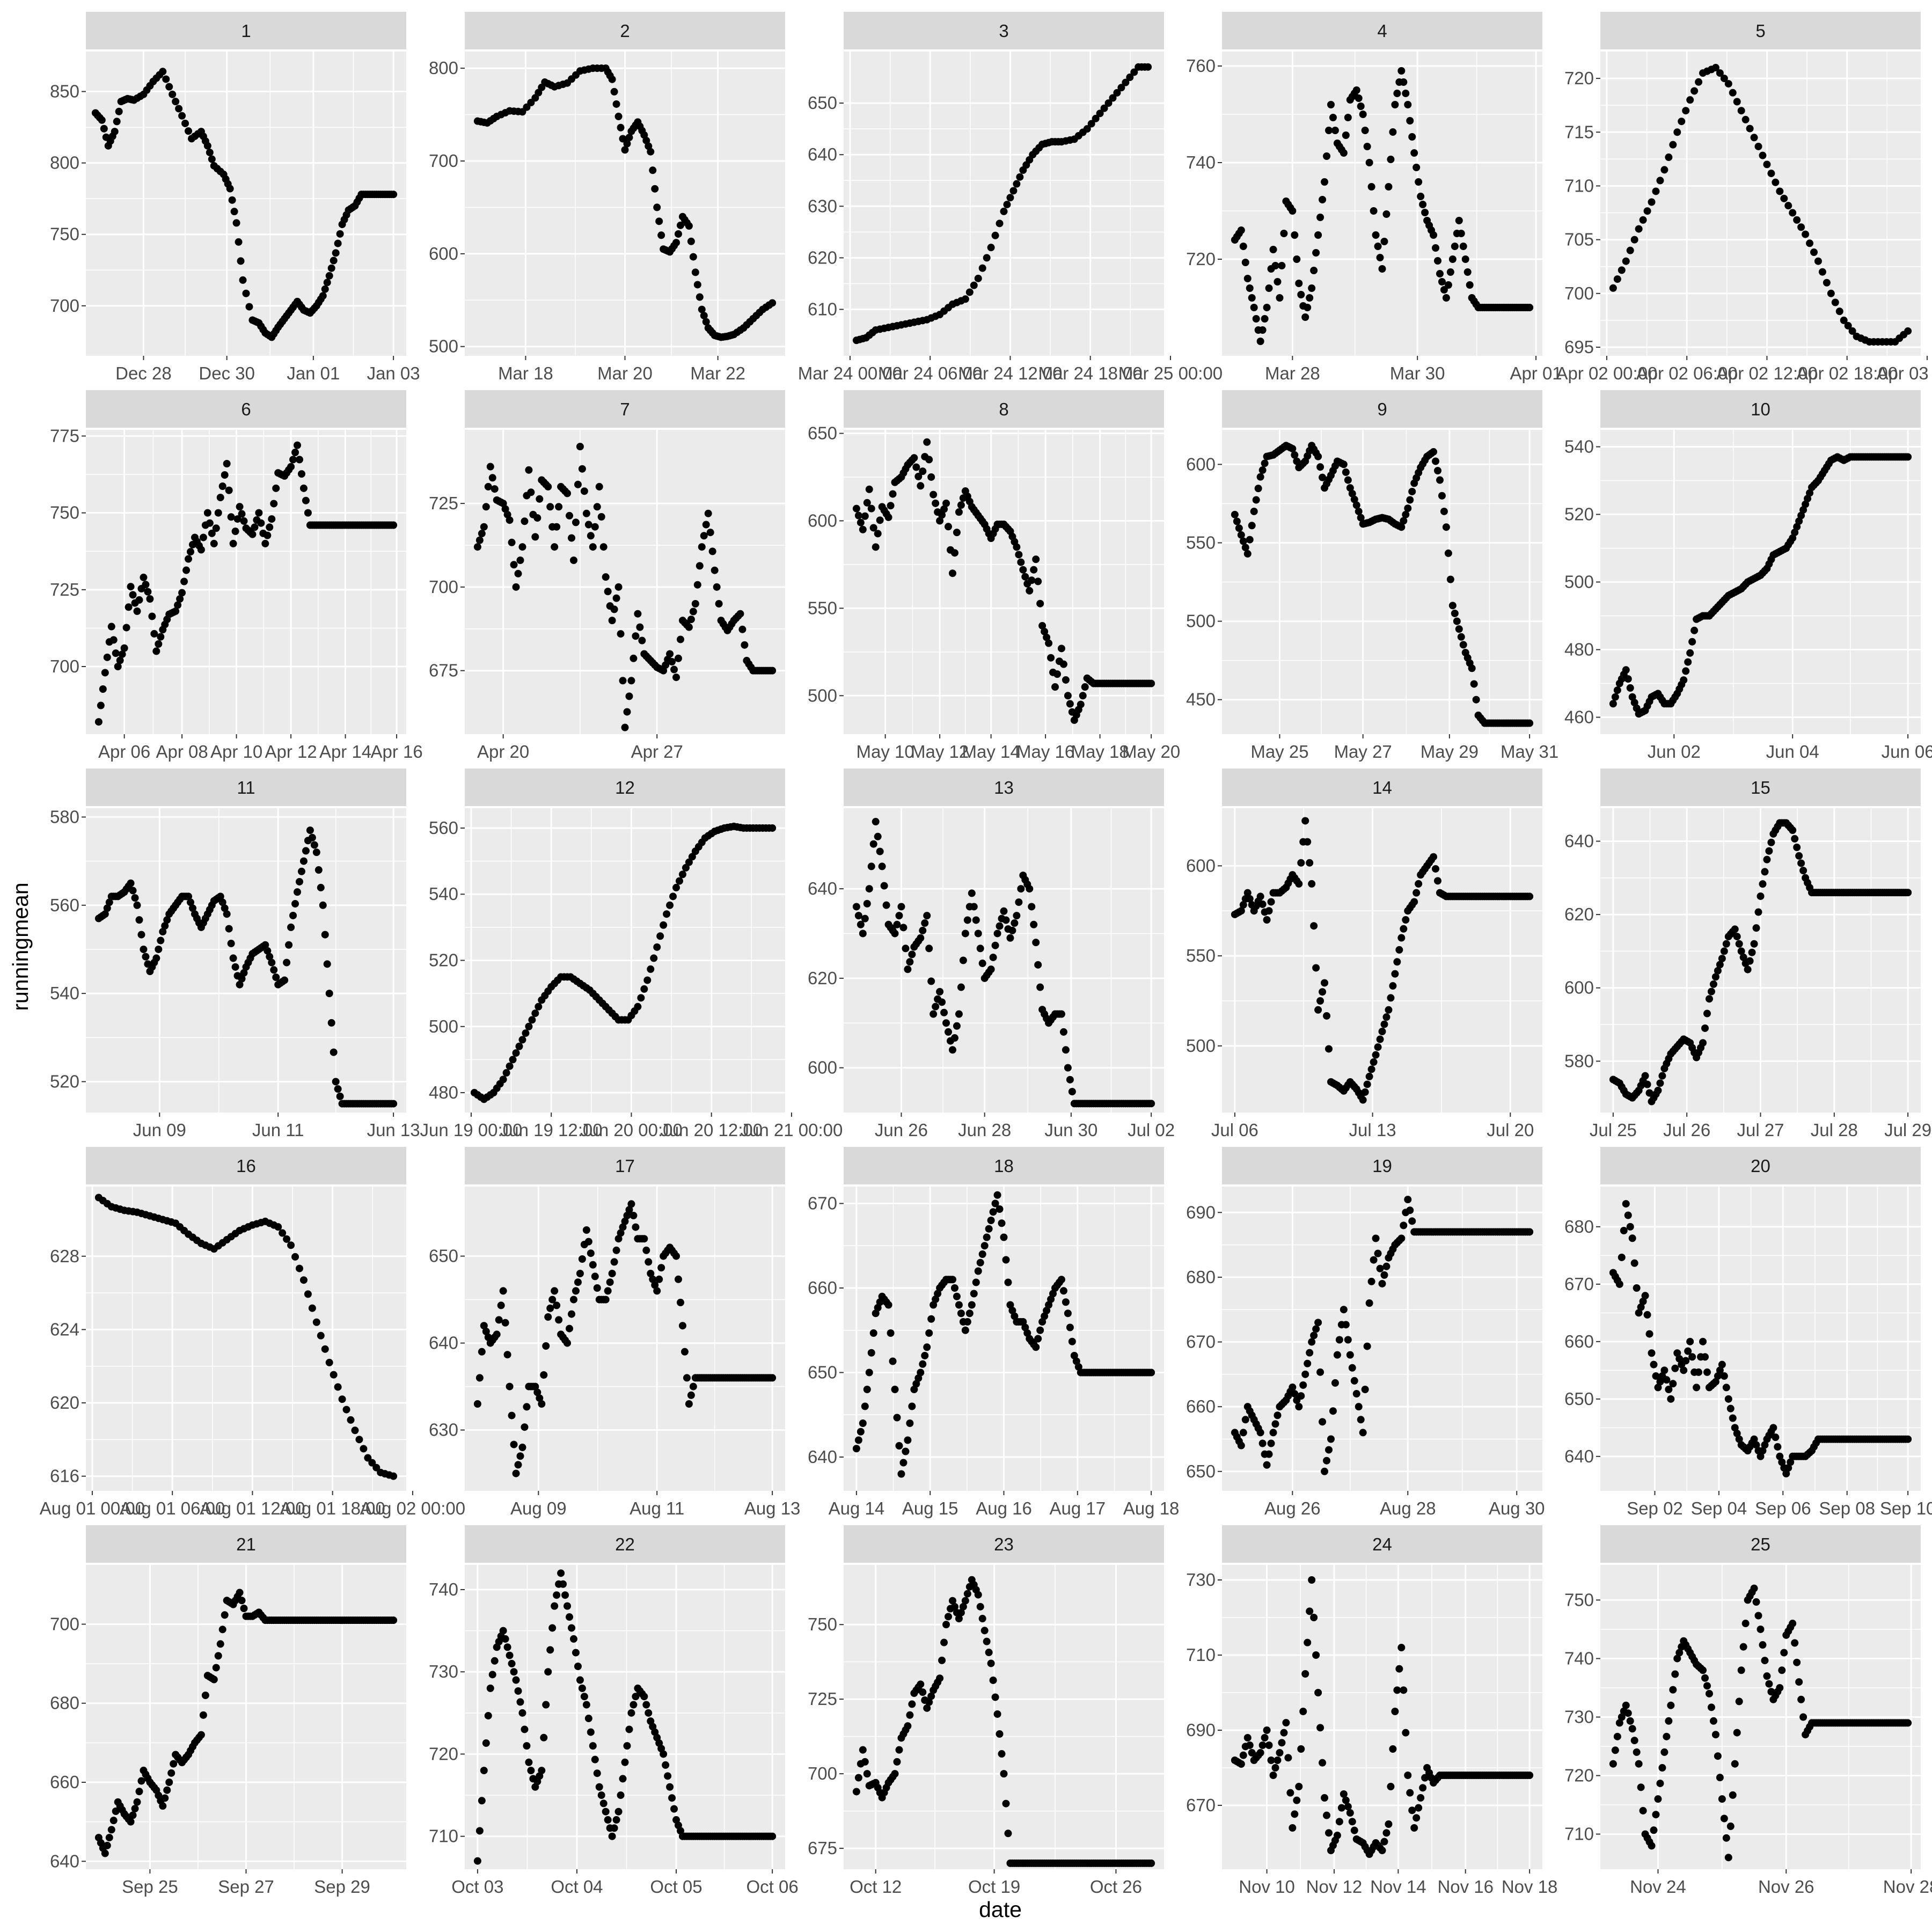 The height and width of the screenshot is (1932, 1932). Describe the element at coordinates (711, 1130) in the screenshot. I see `x-tick-label: Jun 20 12:00` at that location.